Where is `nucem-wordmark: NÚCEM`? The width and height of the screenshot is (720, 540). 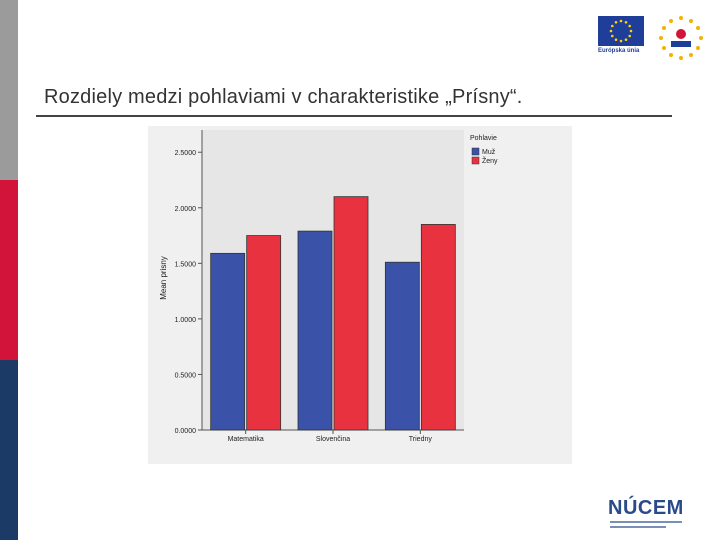 nucem-wordmark: NÚCEM is located at coordinates (646, 508).